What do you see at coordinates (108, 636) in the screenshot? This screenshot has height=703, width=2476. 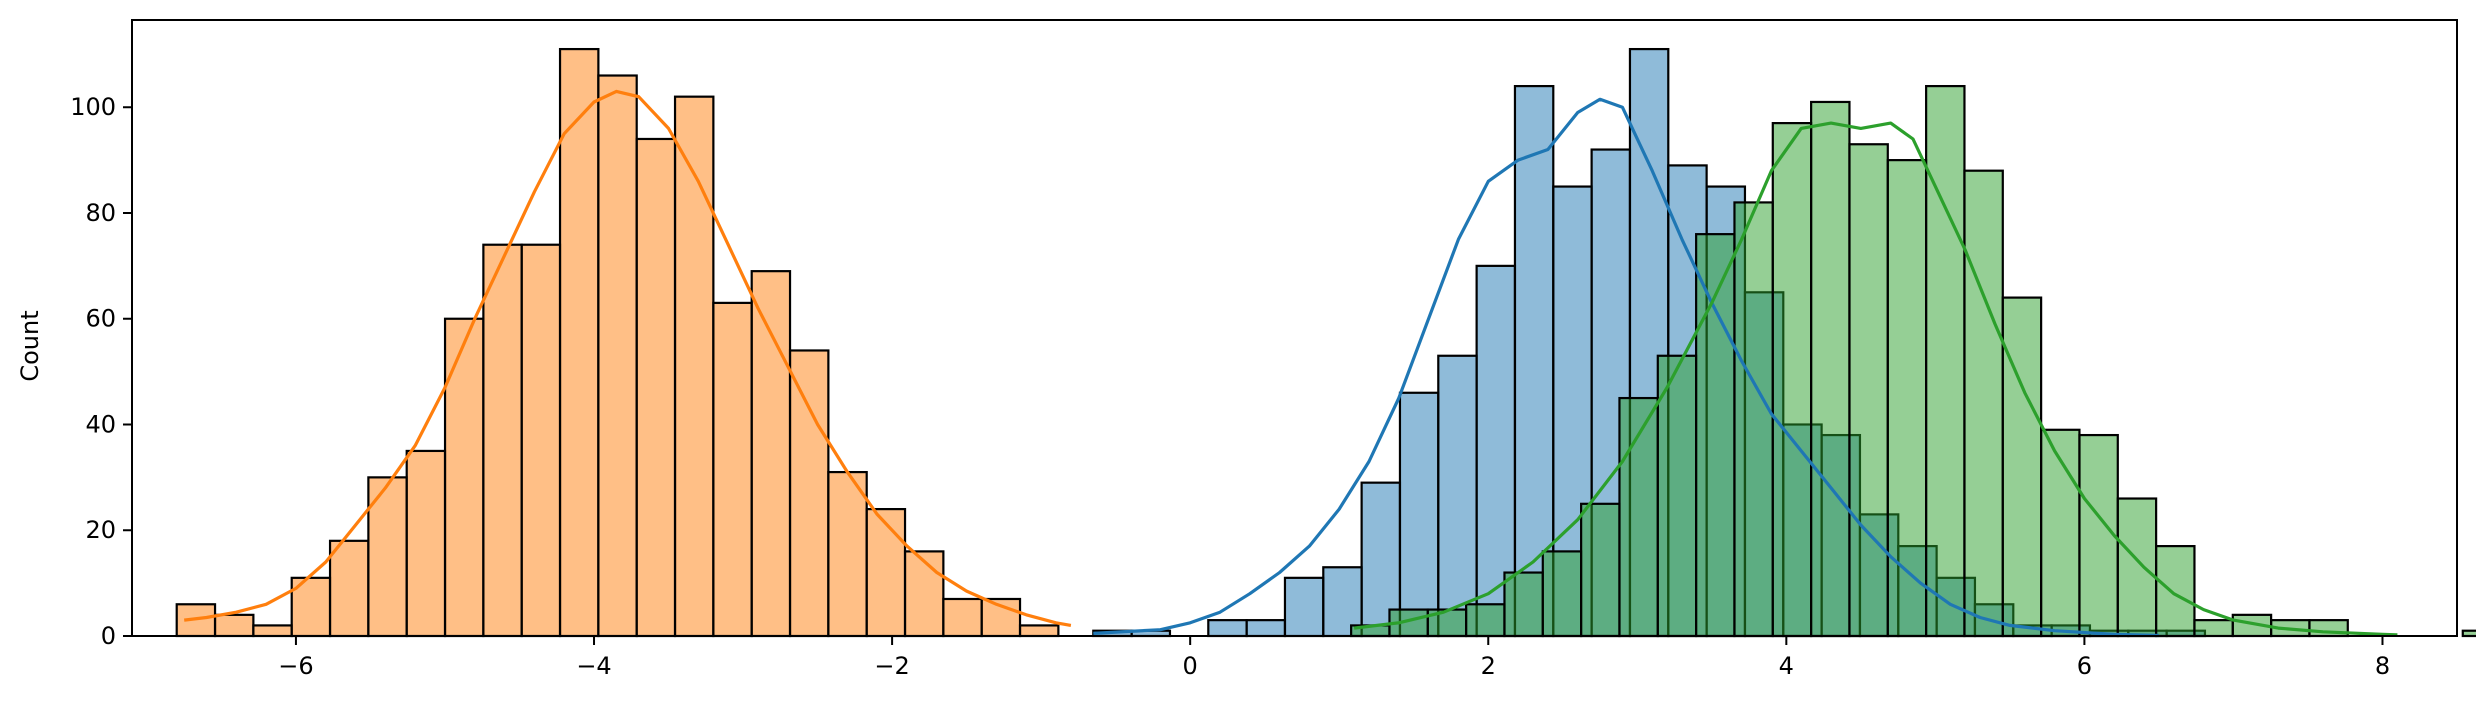 I see `y-tick-label: 0` at bounding box center [108, 636].